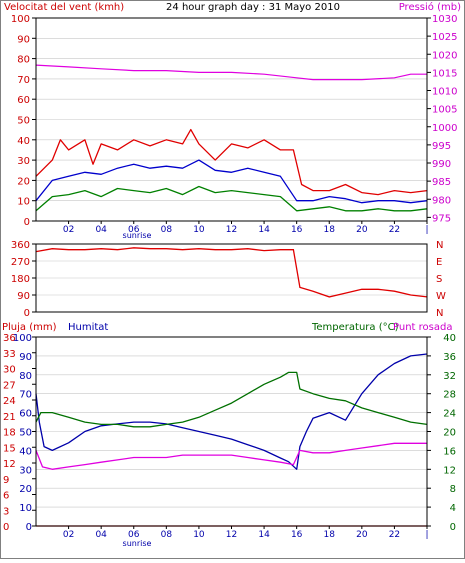 The image size is (465, 563). I want to click on pressure-y-tick-label: 1030, so click(444, 19).